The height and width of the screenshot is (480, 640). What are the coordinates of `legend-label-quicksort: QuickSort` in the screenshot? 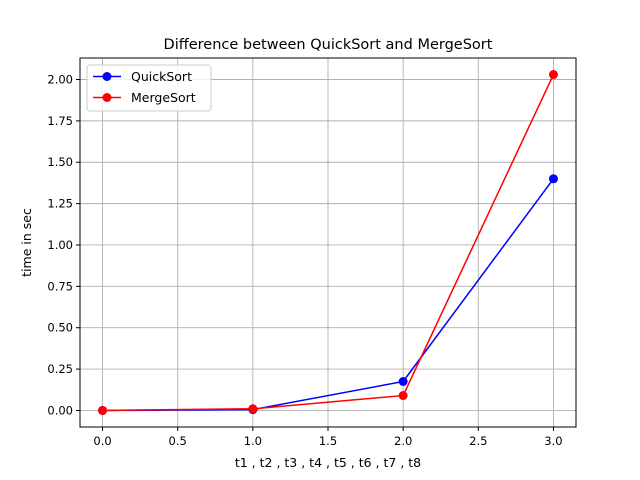 It's located at (161, 76).